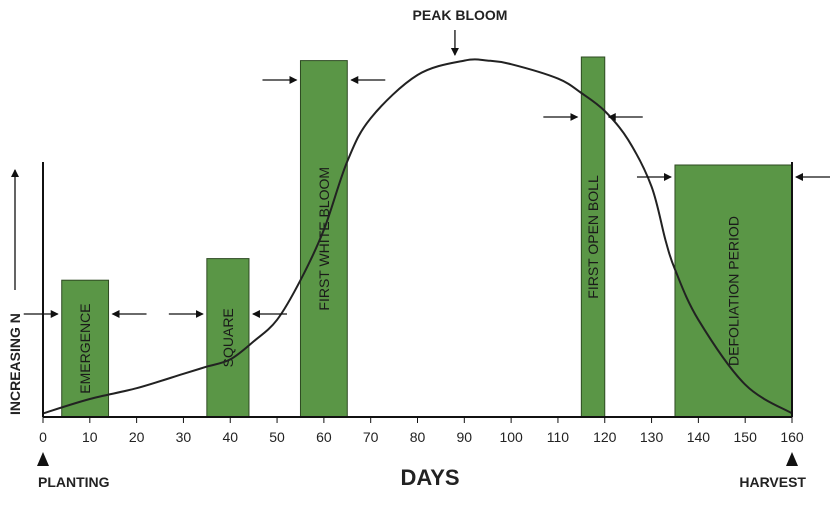 This screenshot has width=831, height=505. I want to click on x-tick-label: 160, so click(792, 437).